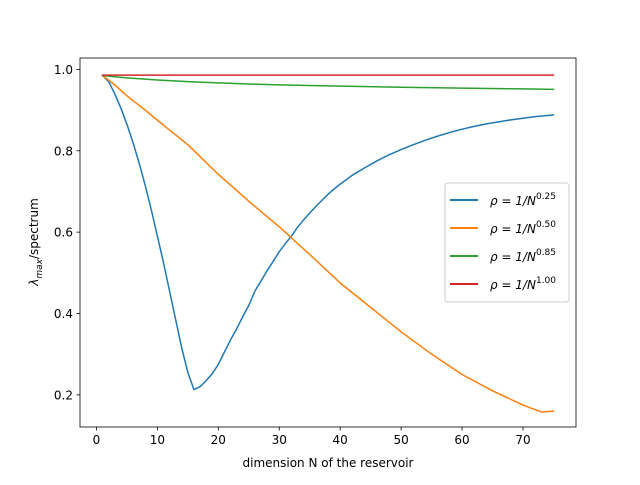 The height and width of the screenshot is (485, 640). I want to click on y-axis-label: λmax/spectrum, so click(36, 242).